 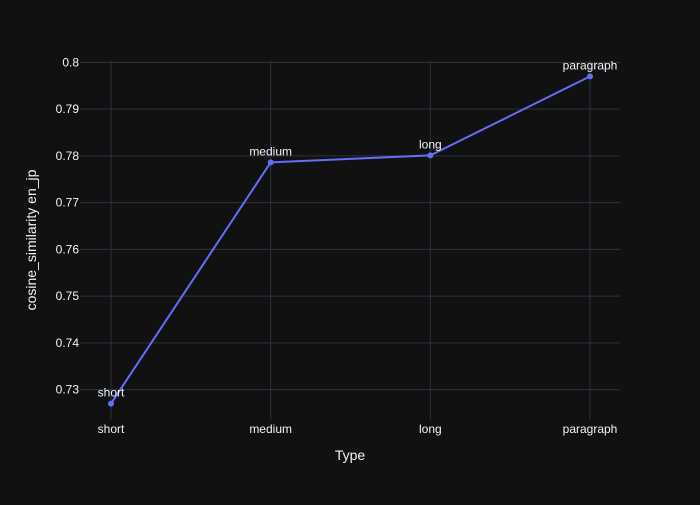 I want to click on x-tick-label: paragraph, so click(x=590, y=429).